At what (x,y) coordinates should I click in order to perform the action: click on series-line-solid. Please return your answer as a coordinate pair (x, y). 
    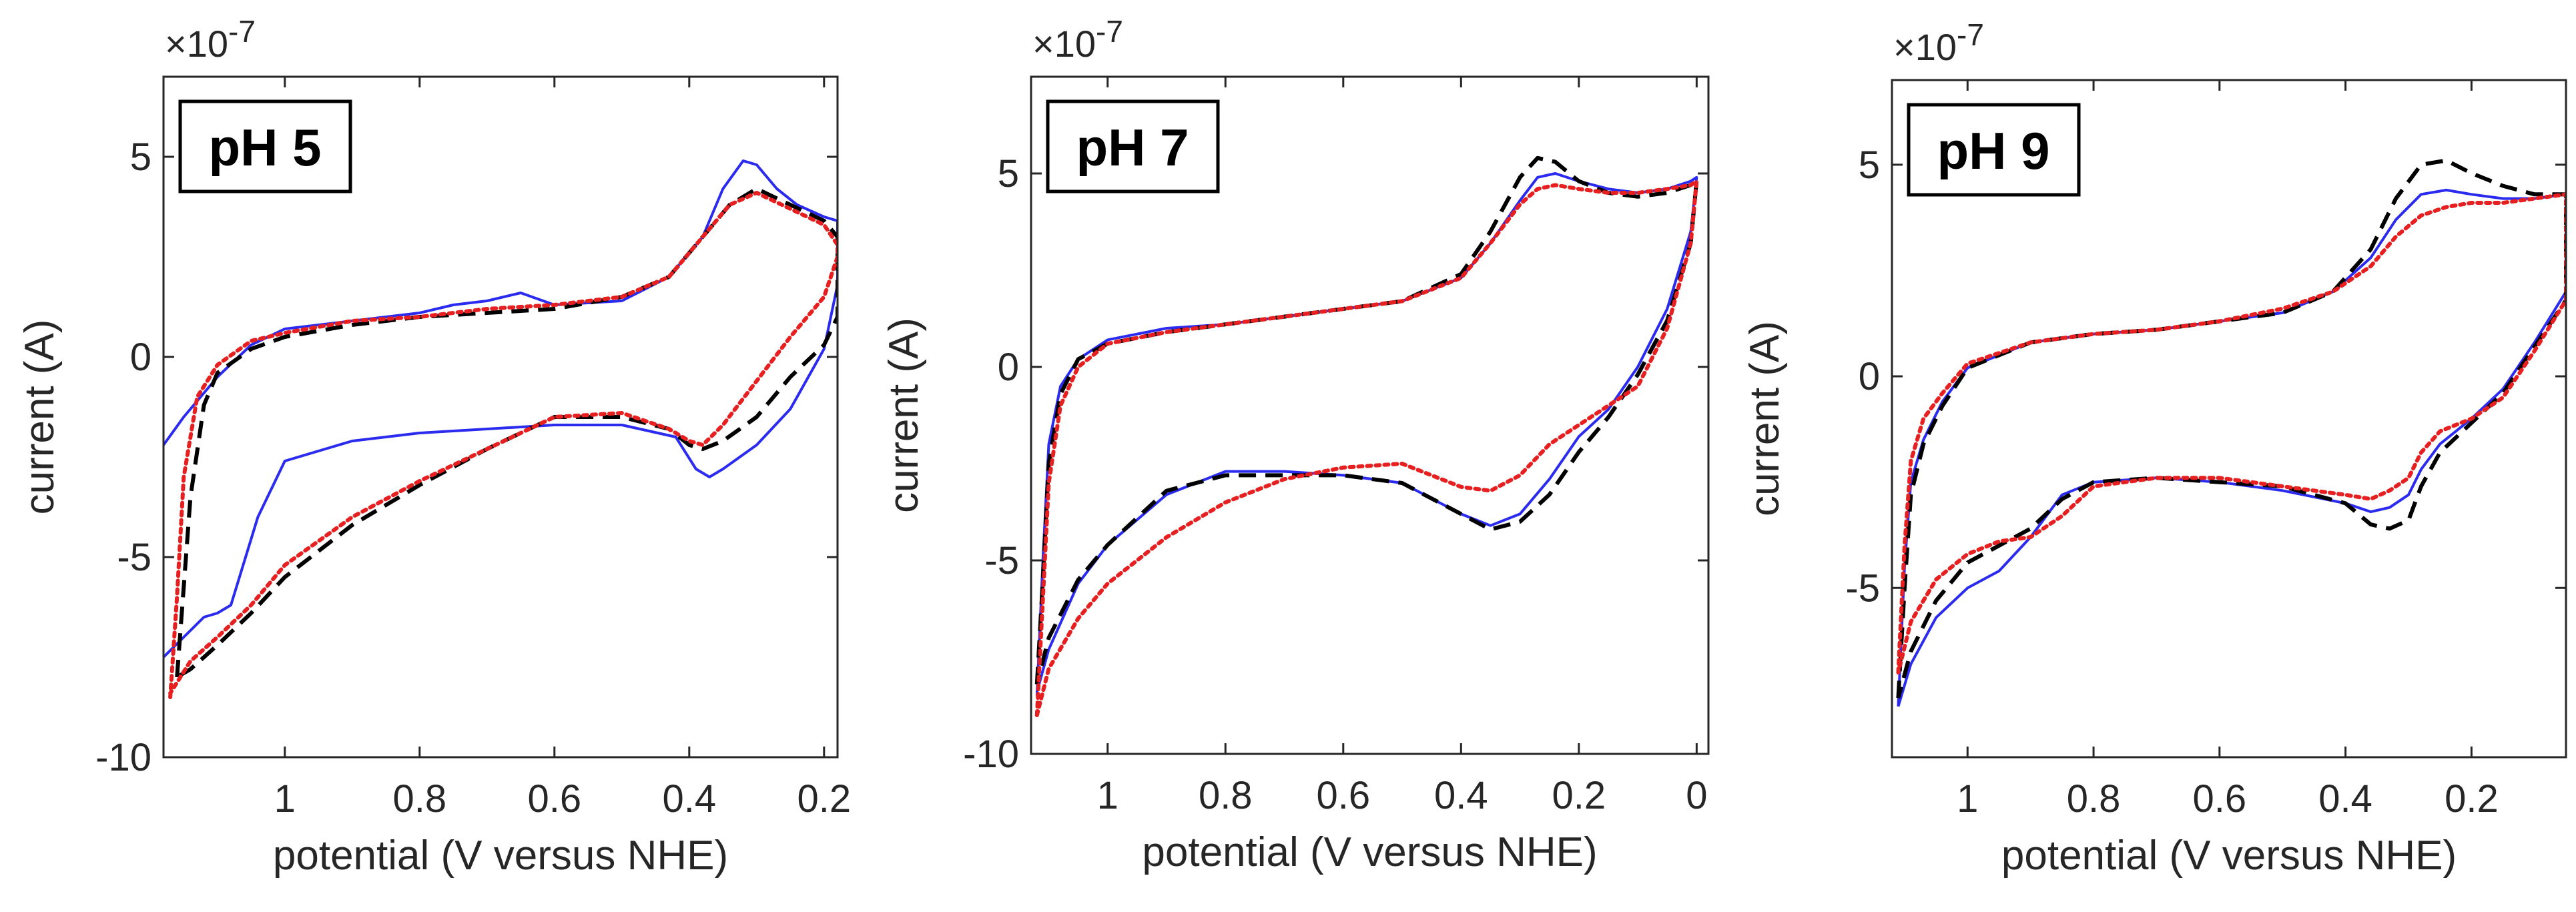
    Looking at the image, I should click on (501, 408).